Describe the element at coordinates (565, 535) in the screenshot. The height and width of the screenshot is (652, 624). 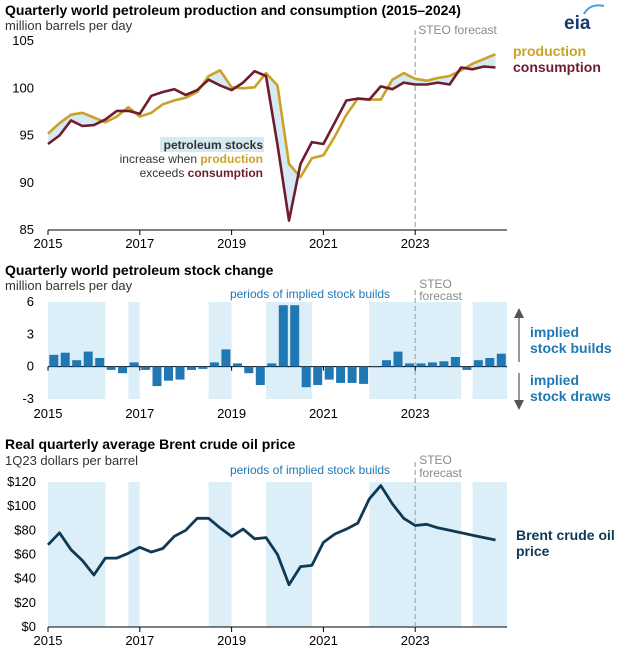
I see `legend-brent-1: Brent crude oil` at that location.